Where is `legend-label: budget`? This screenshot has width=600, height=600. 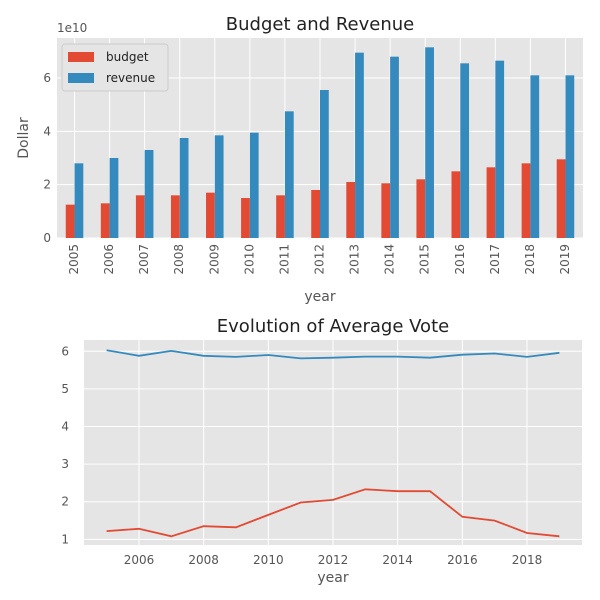
legend-label: budget is located at coordinates (127, 57).